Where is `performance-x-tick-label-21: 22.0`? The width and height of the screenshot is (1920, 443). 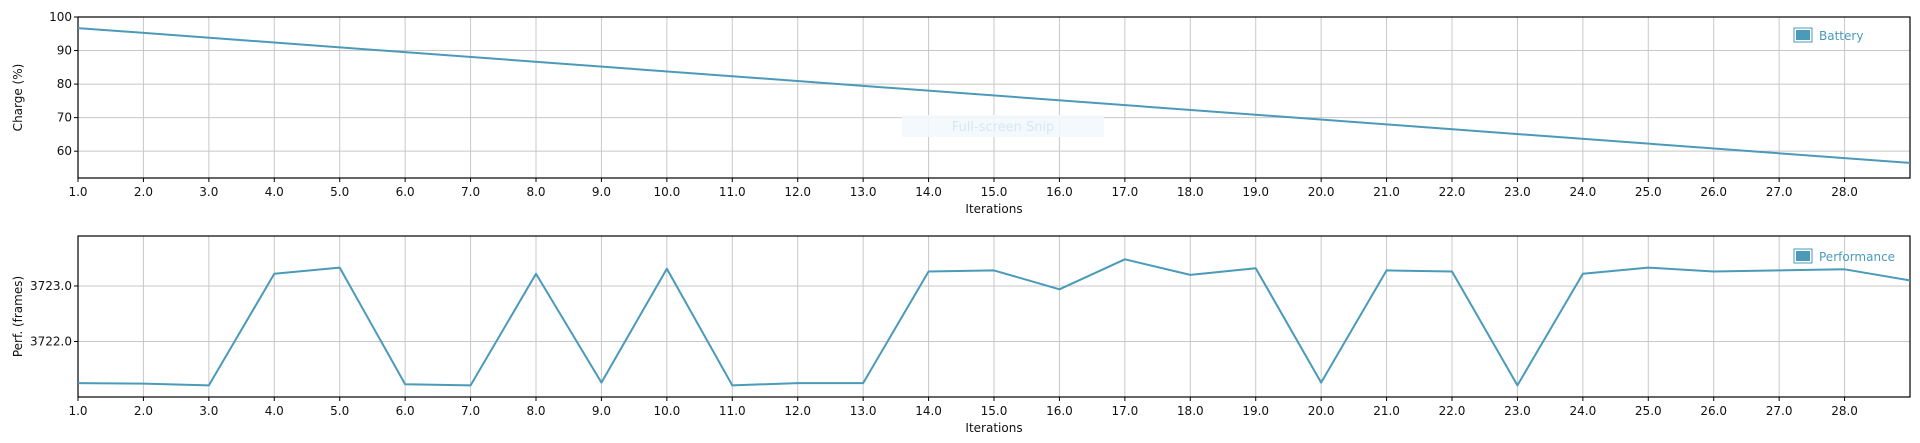
performance-x-tick-label-21: 22.0 is located at coordinates (1452, 411).